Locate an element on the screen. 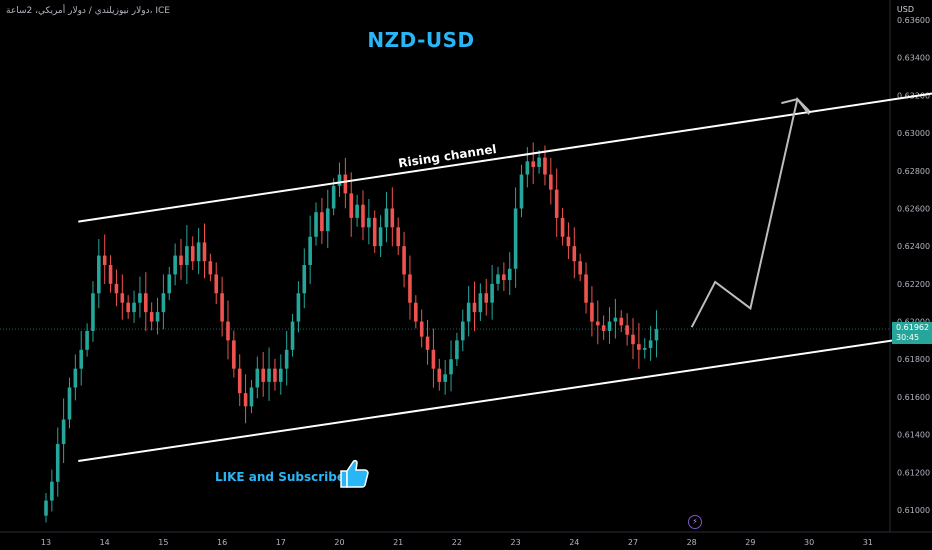 The width and height of the screenshot is (932, 550). projection-arrowhead is located at coordinates (796, 105).